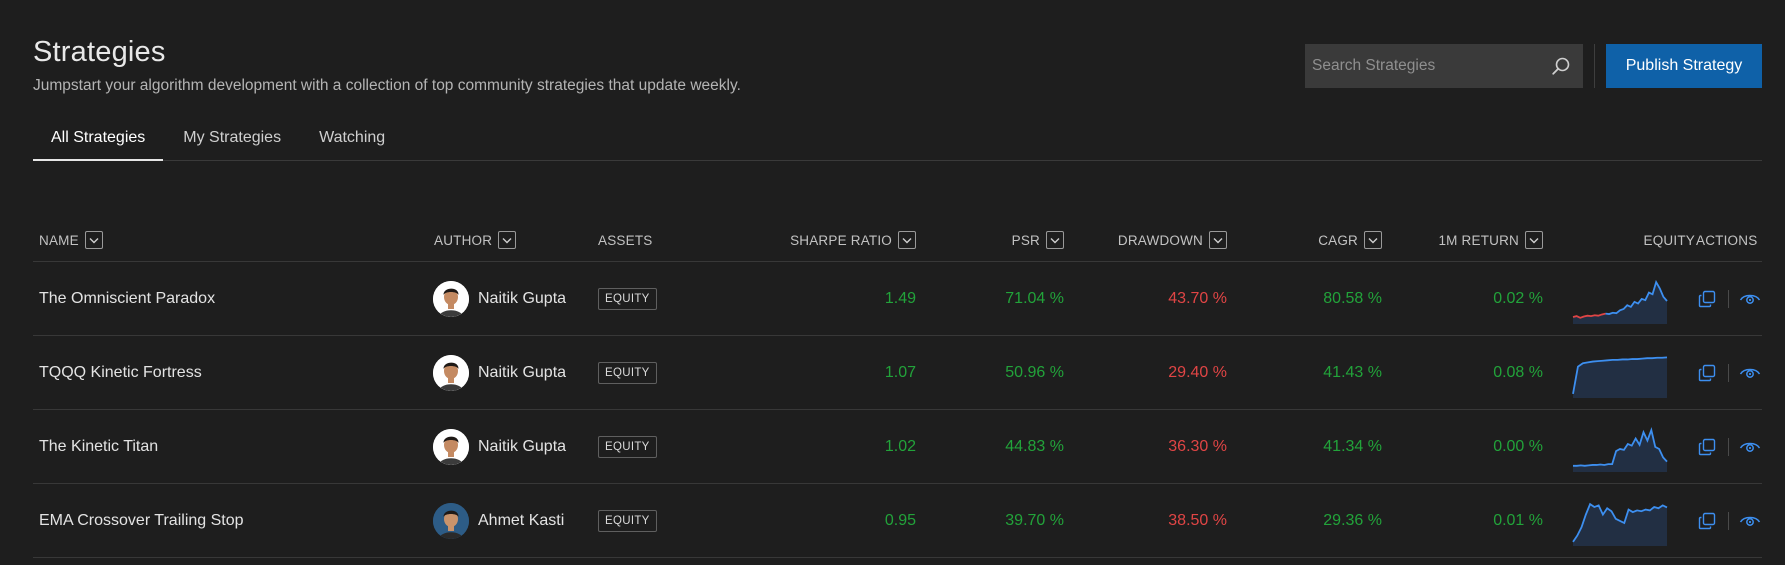  Describe the element at coordinates (1589, 315) in the screenshot. I see `equity-loss-line` at that location.